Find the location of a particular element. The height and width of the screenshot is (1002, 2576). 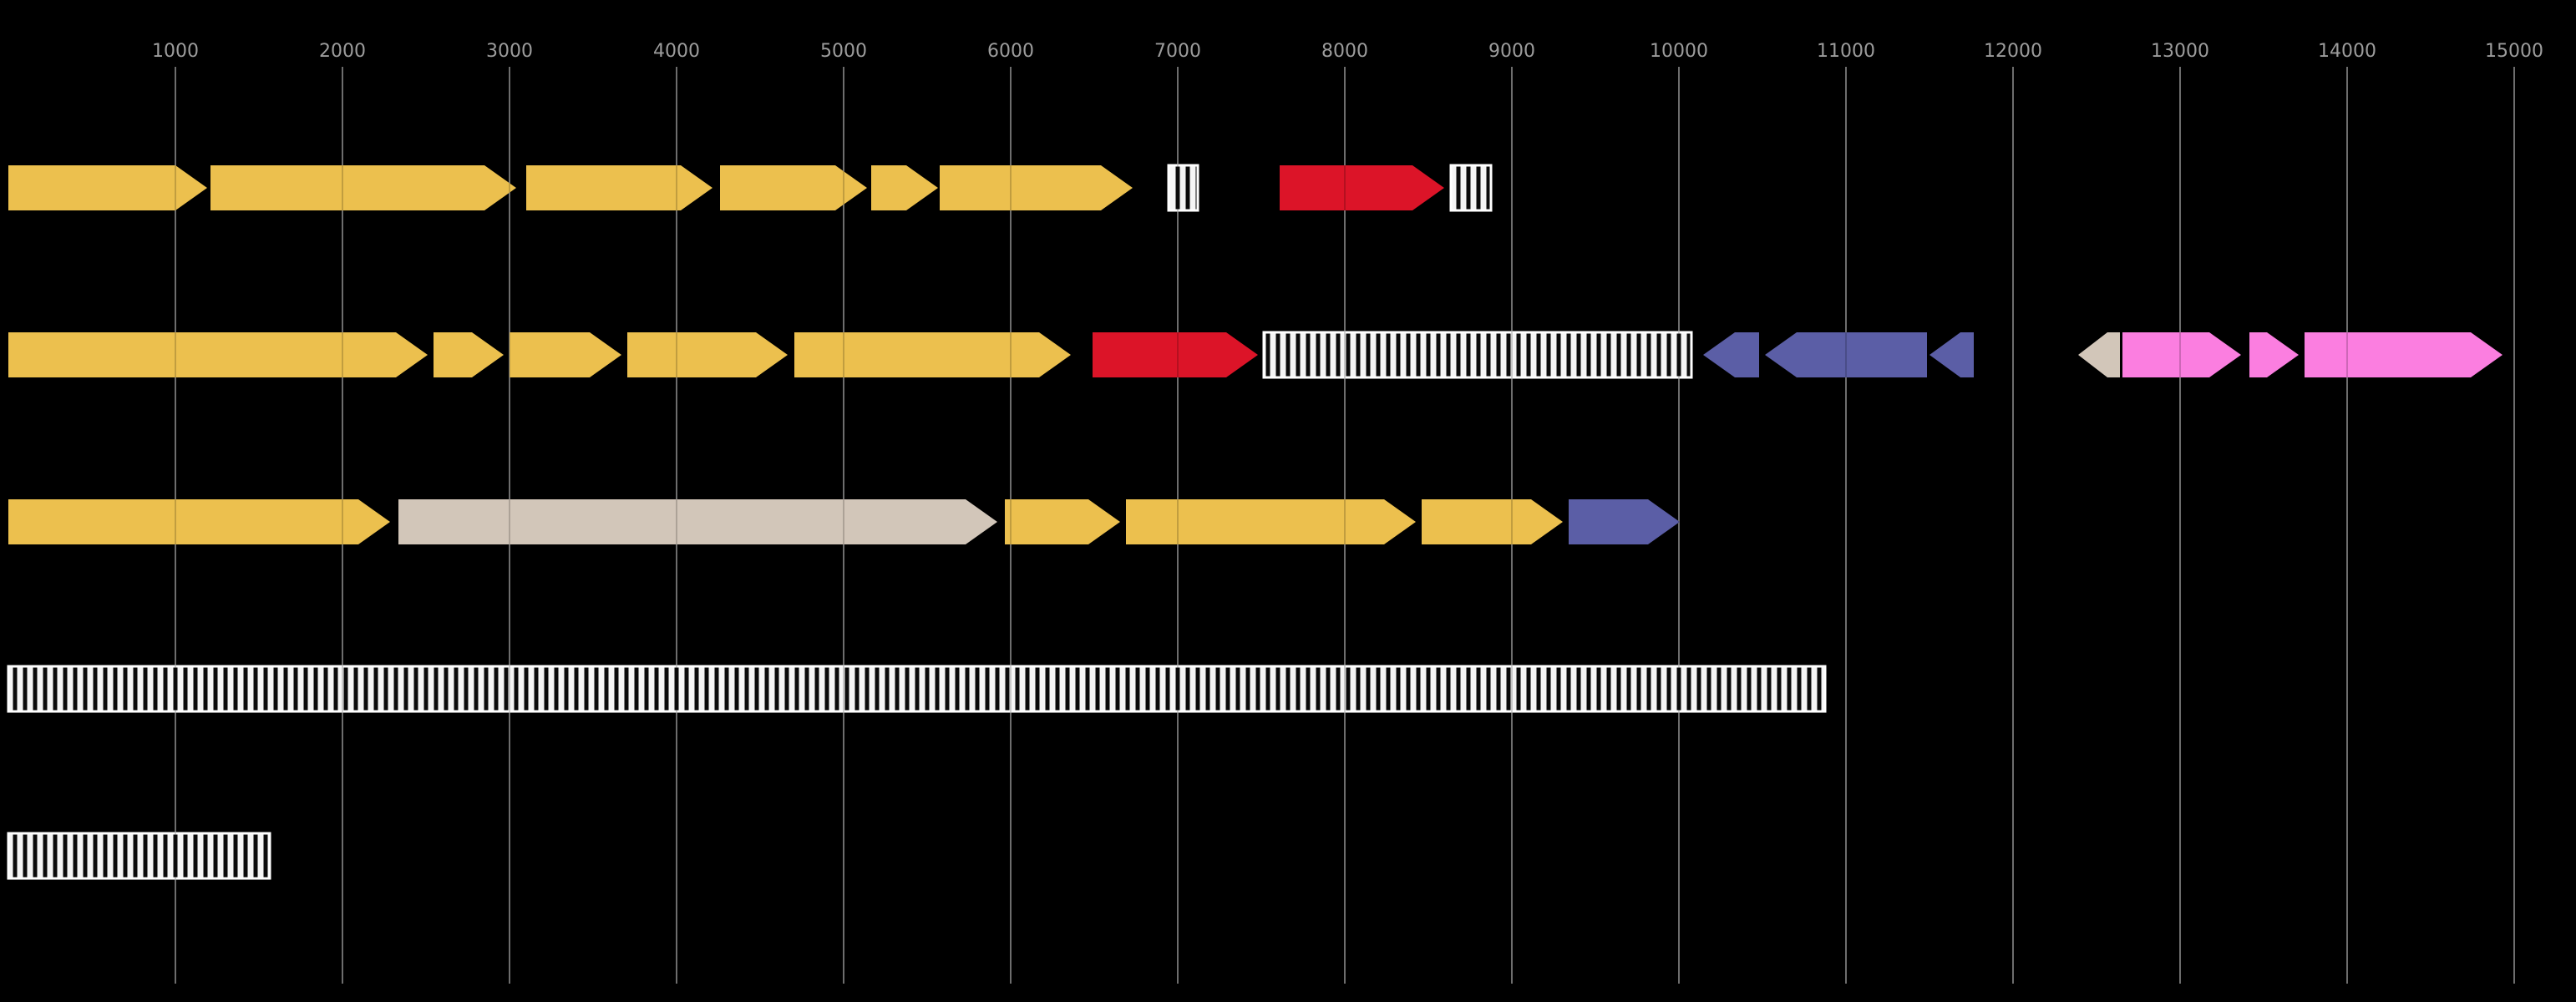

axis-tick-label: 11000 is located at coordinates (1846, 51).